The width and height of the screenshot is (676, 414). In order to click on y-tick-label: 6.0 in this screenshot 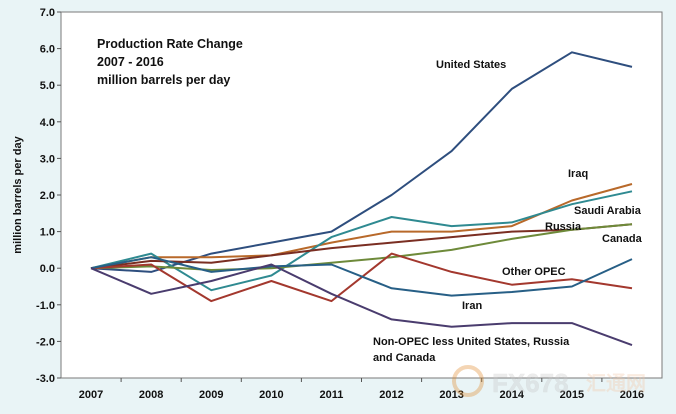, I will do `click(47, 50)`.